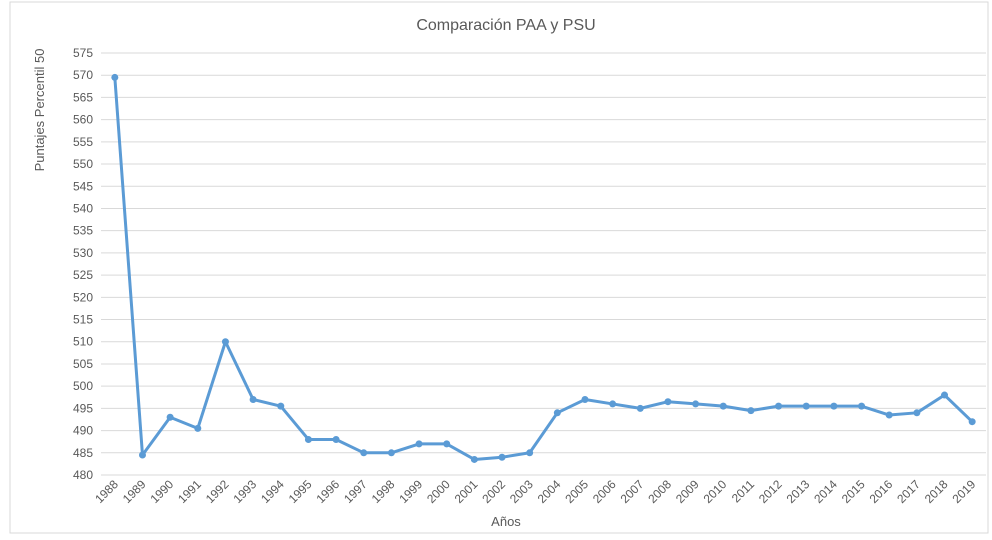 Image resolution: width=992 pixels, height=540 pixels. I want to click on y-tick-label: 520, so click(83, 297).